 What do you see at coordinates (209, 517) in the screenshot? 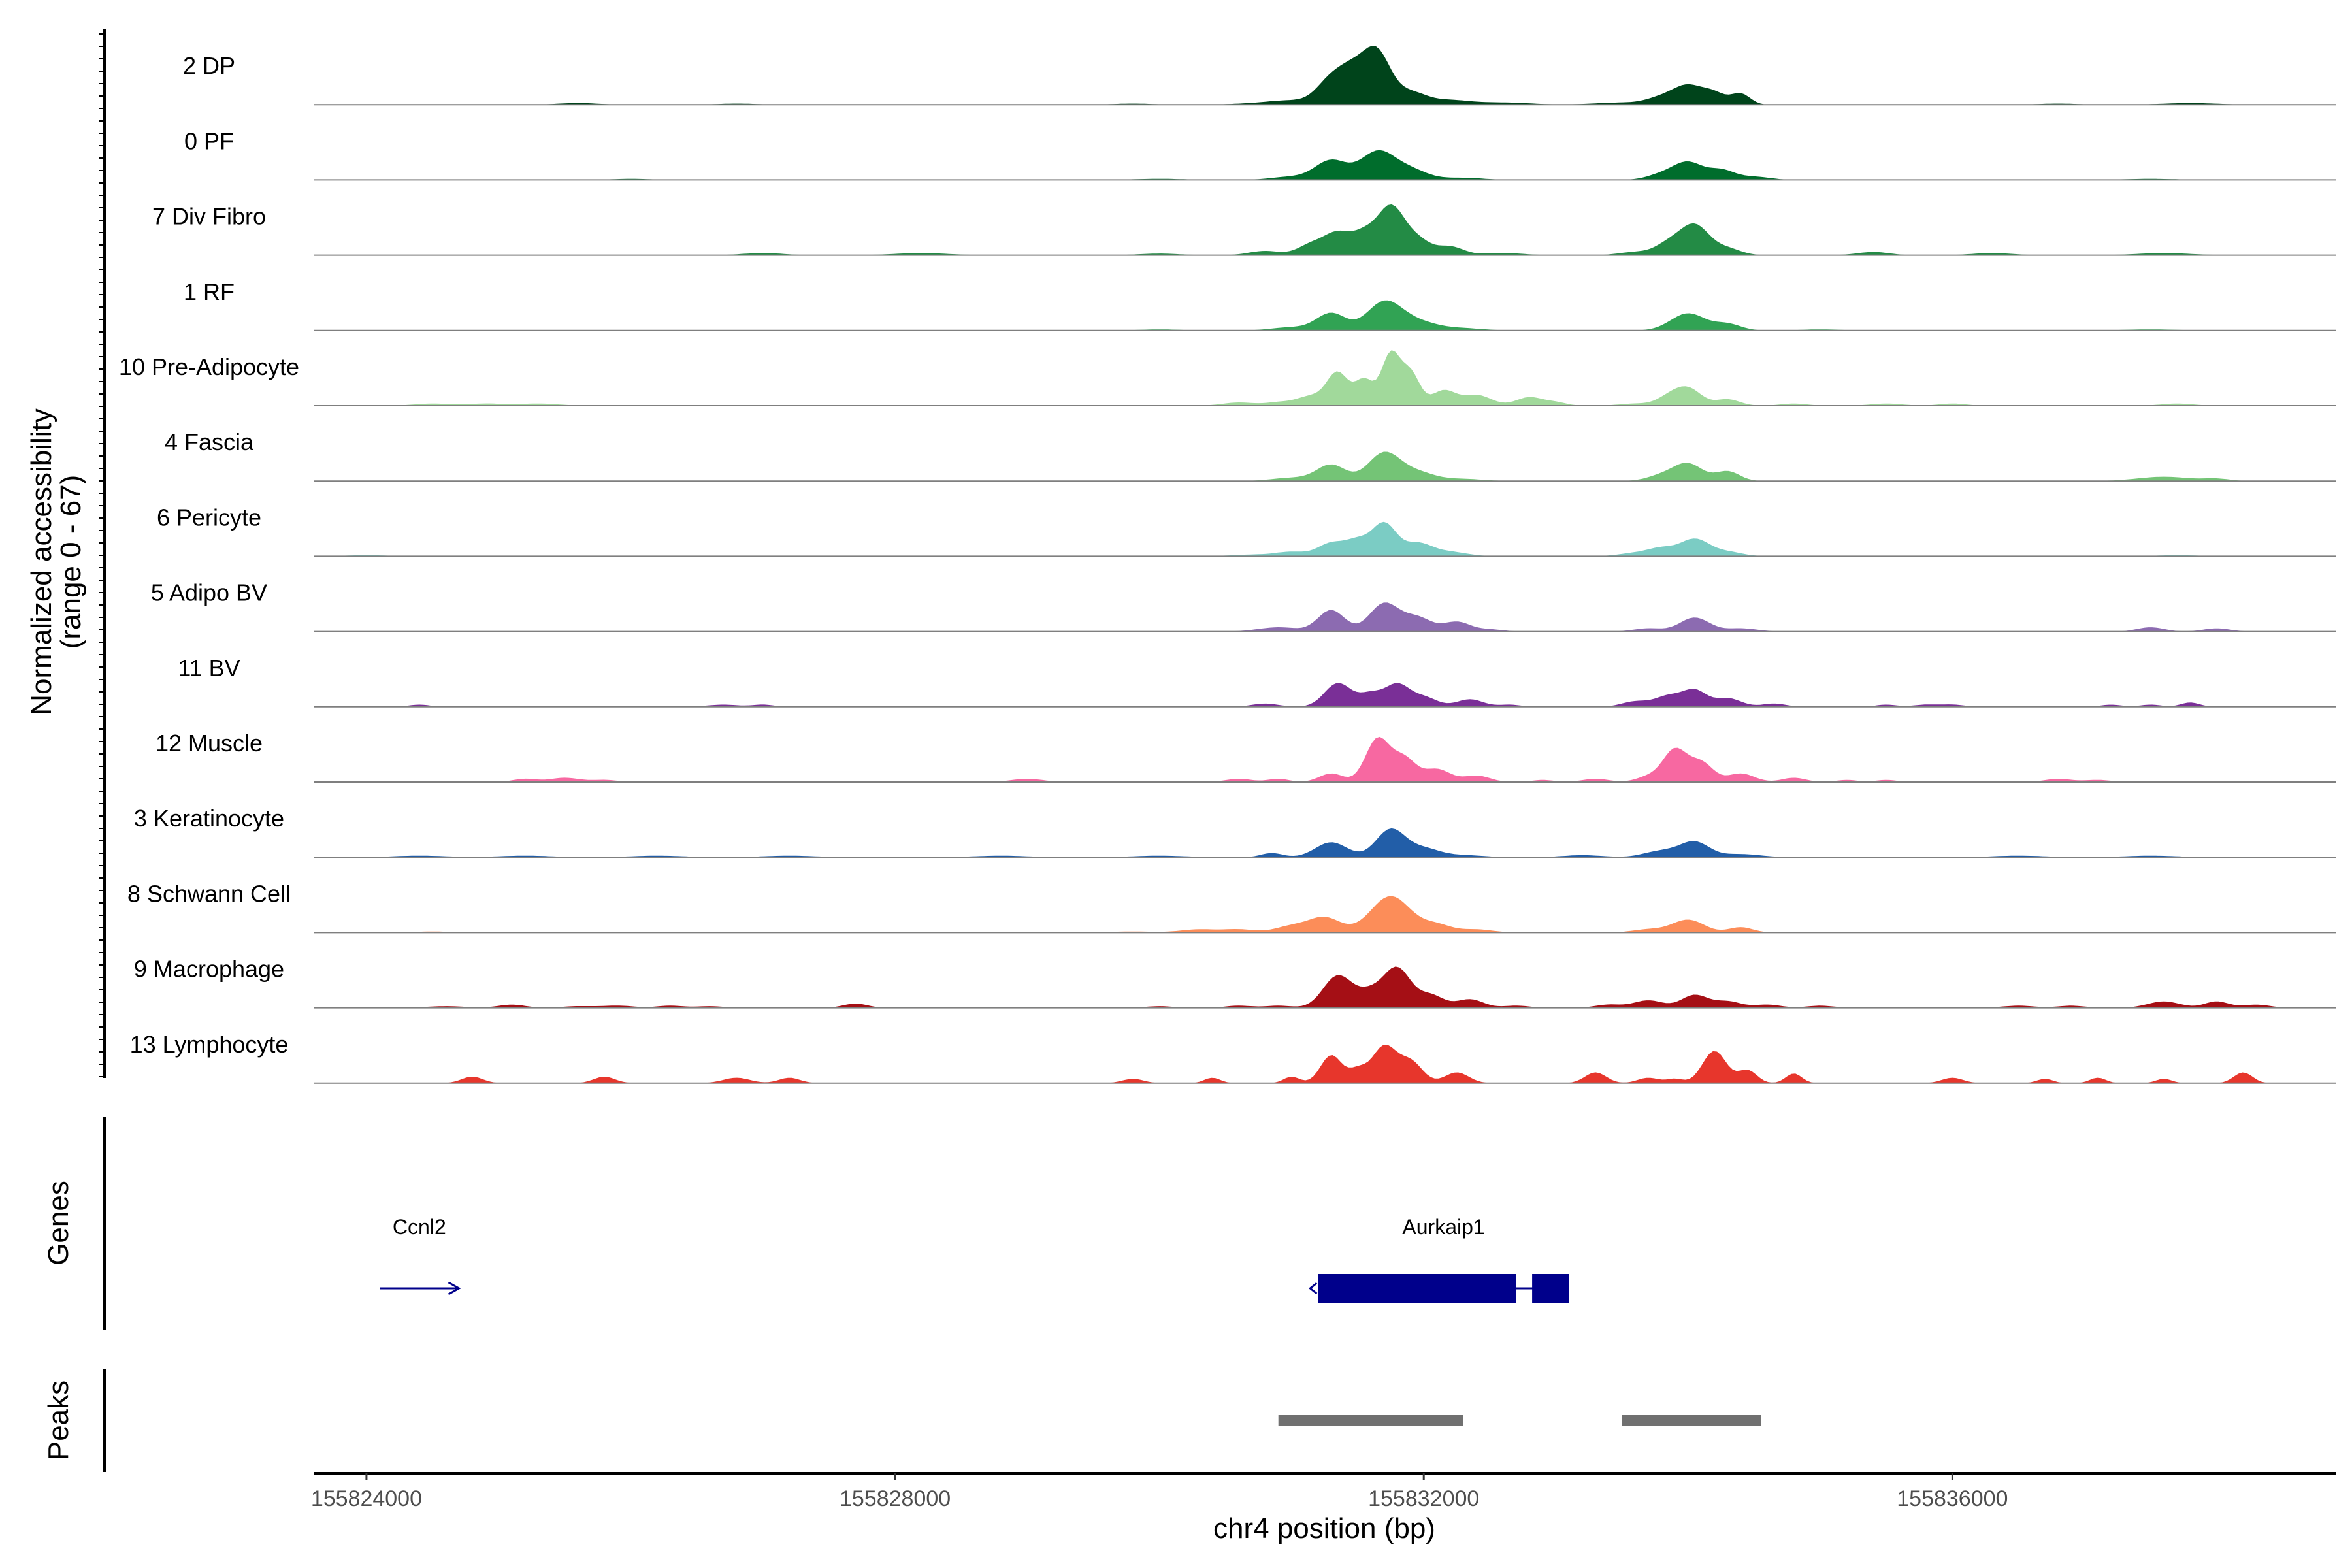
I see `track-label: 6 Pericyte` at bounding box center [209, 517].